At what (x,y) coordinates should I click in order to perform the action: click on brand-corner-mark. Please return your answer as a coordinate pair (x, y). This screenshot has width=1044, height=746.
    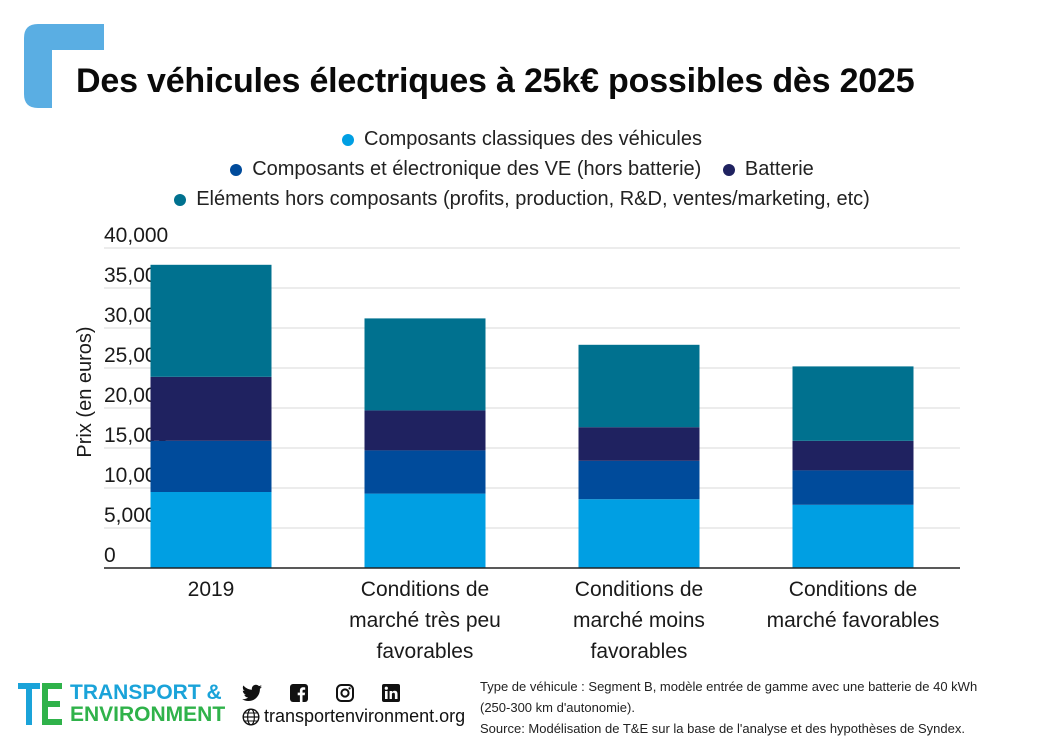
    Looking at the image, I should click on (64, 66).